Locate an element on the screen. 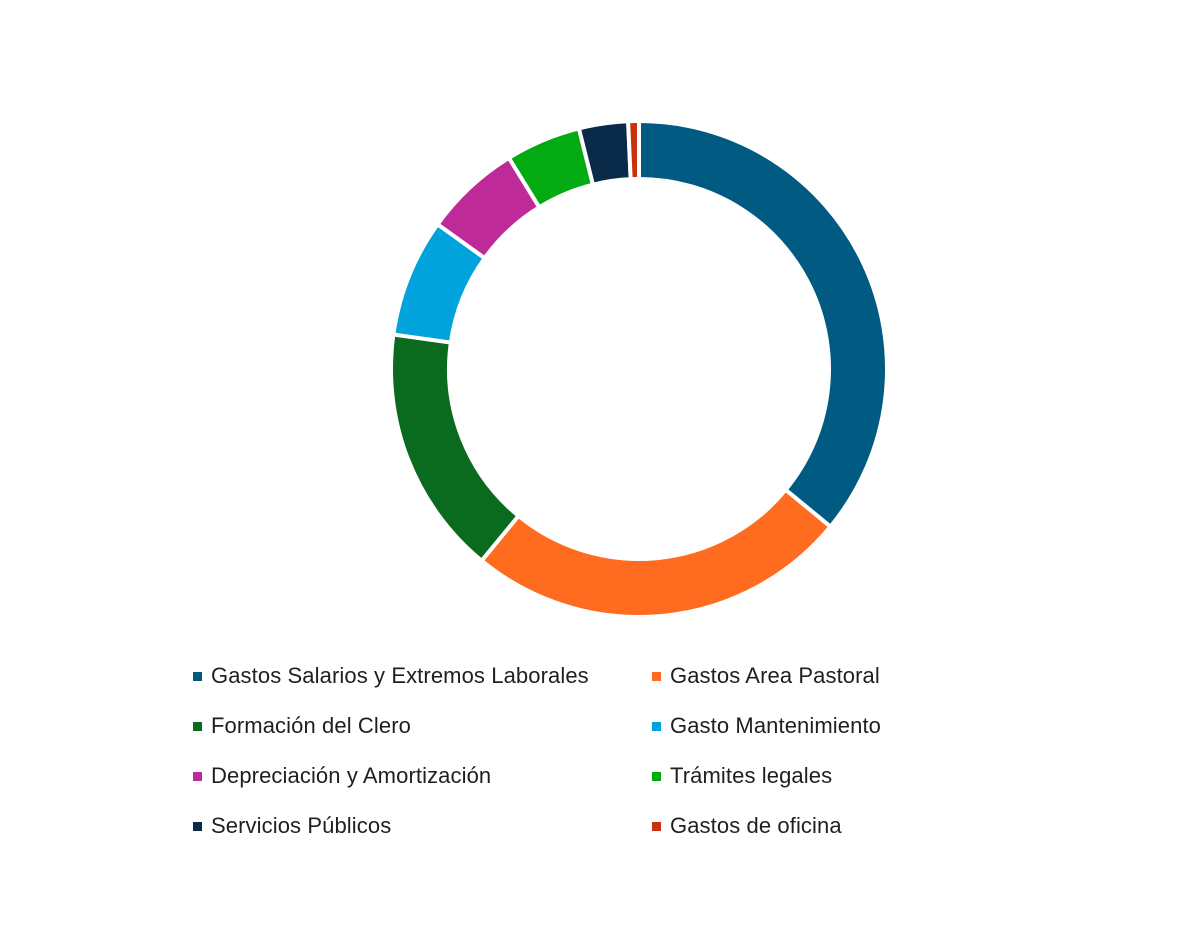 The image size is (1200, 927). legend-item: Formación del Clero is located at coordinates (422, 726).